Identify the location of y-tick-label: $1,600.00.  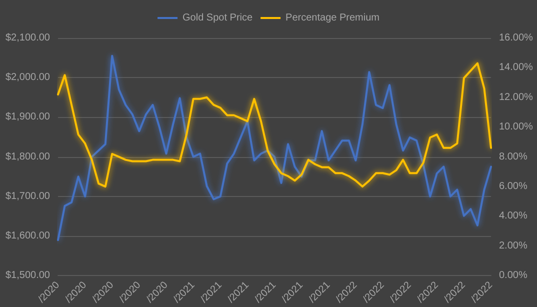
(28, 236).